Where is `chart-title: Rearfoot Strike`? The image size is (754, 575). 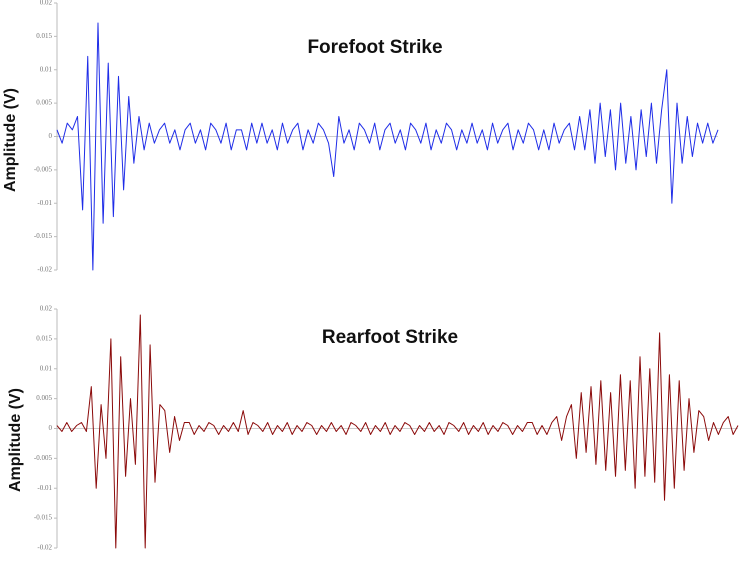 chart-title: Rearfoot Strike is located at coordinates (390, 337).